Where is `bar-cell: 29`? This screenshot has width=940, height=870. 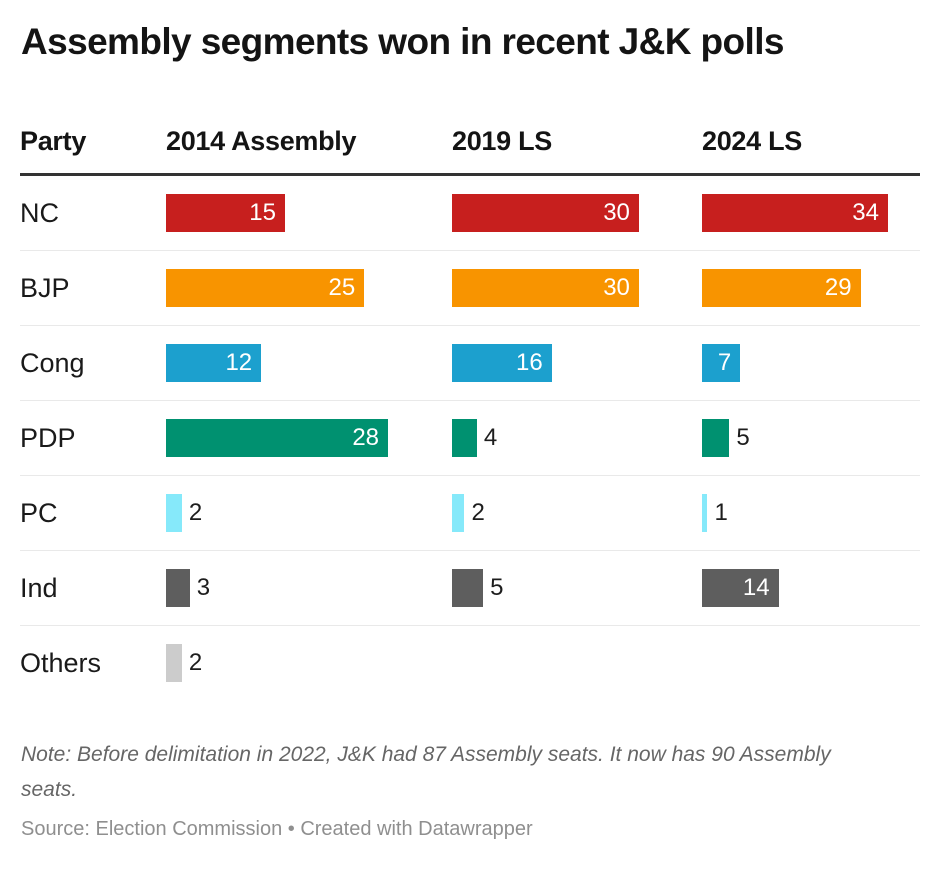
bar-cell: 29 is located at coordinates (811, 288).